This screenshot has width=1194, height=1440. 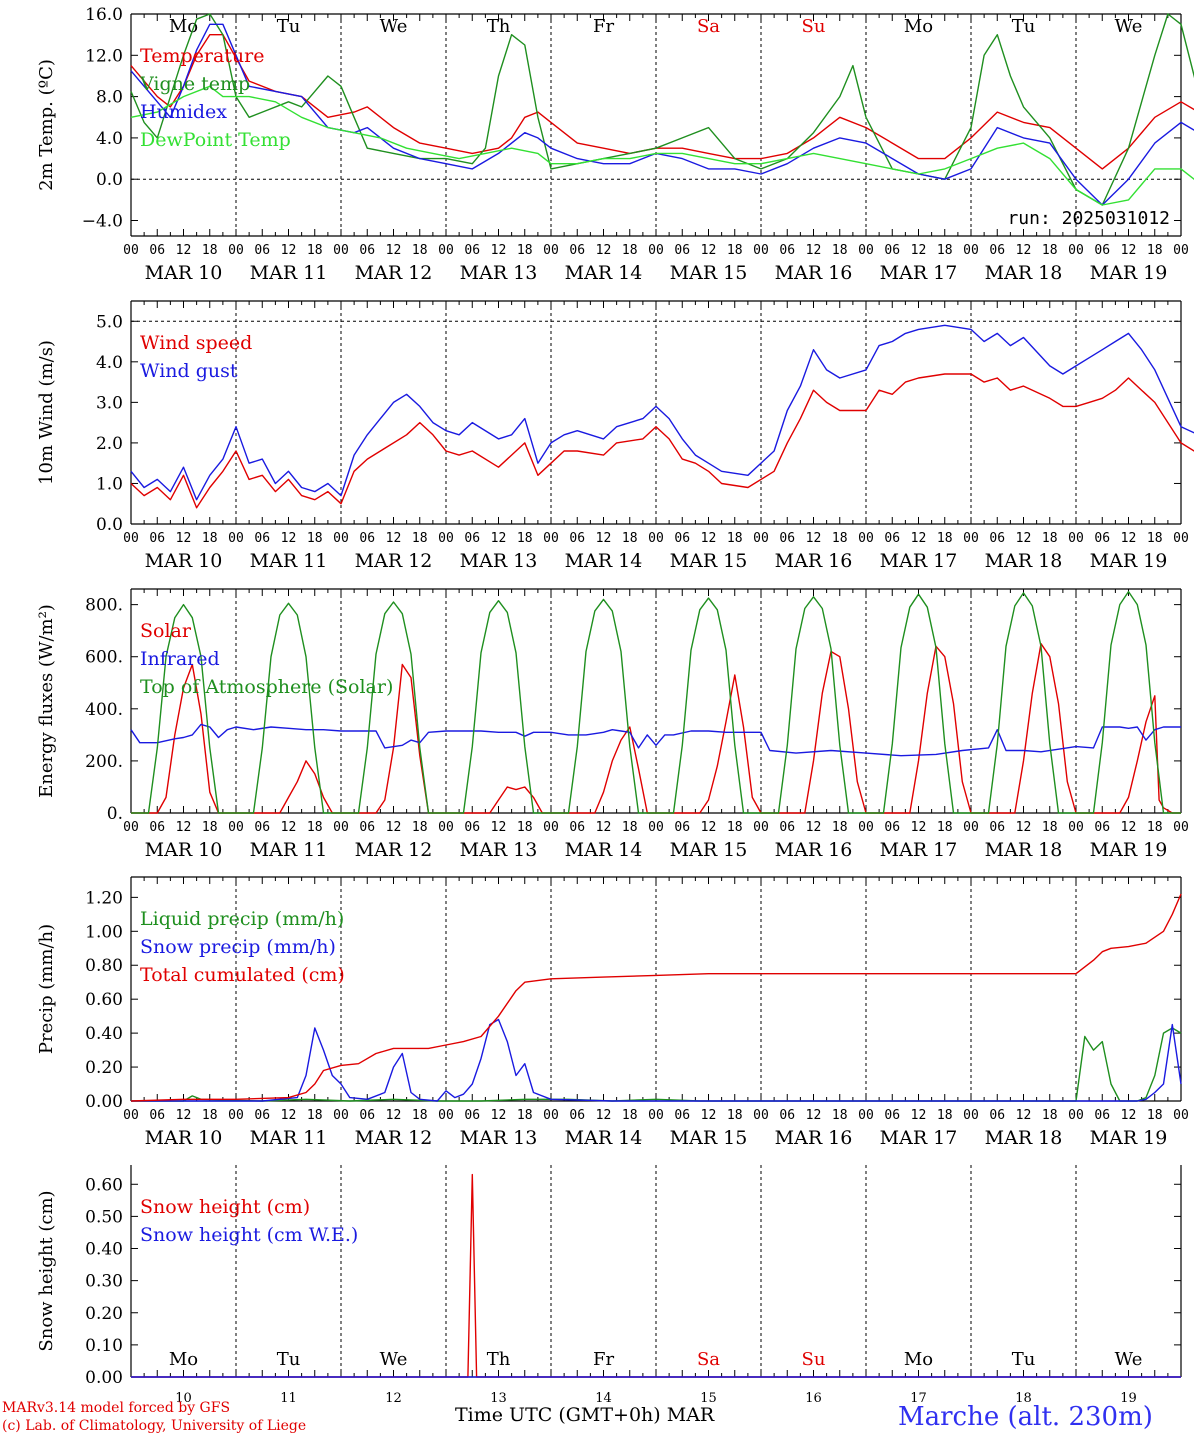 What do you see at coordinates (104, 606) in the screenshot?
I see `y-tick-label: 800.` at bounding box center [104, 606].